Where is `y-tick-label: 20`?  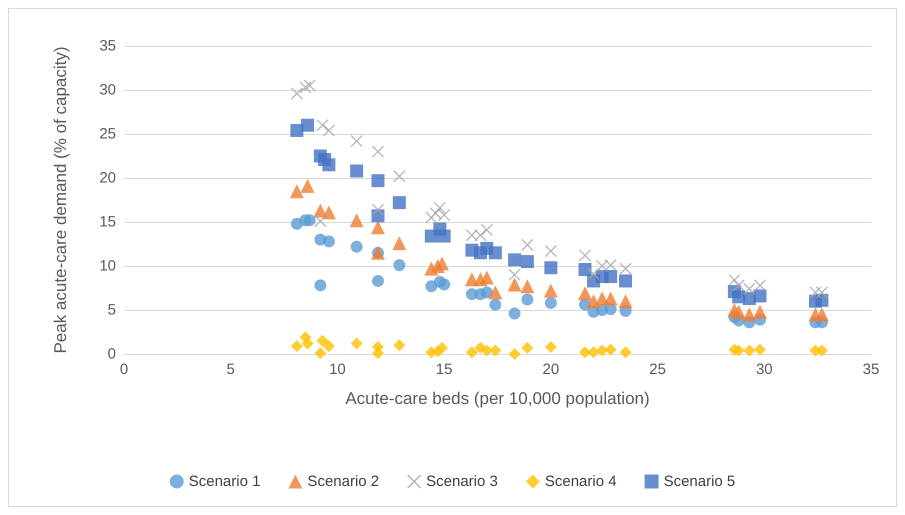
y-tick-label: 20 is located at coordinates (107, 178).